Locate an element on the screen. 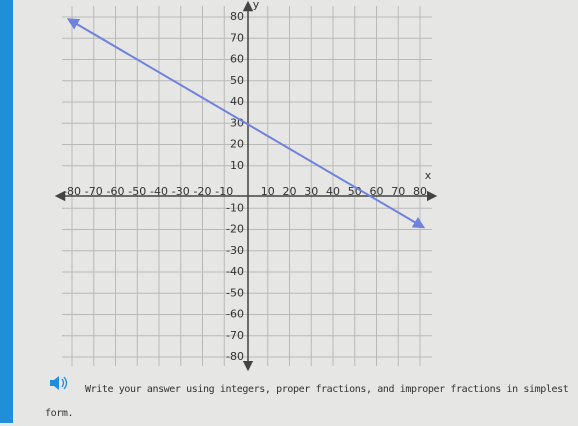 The height and width of the screenshot is (426, 578). x-tick-label: -30 is located at coordinates (181, 191).